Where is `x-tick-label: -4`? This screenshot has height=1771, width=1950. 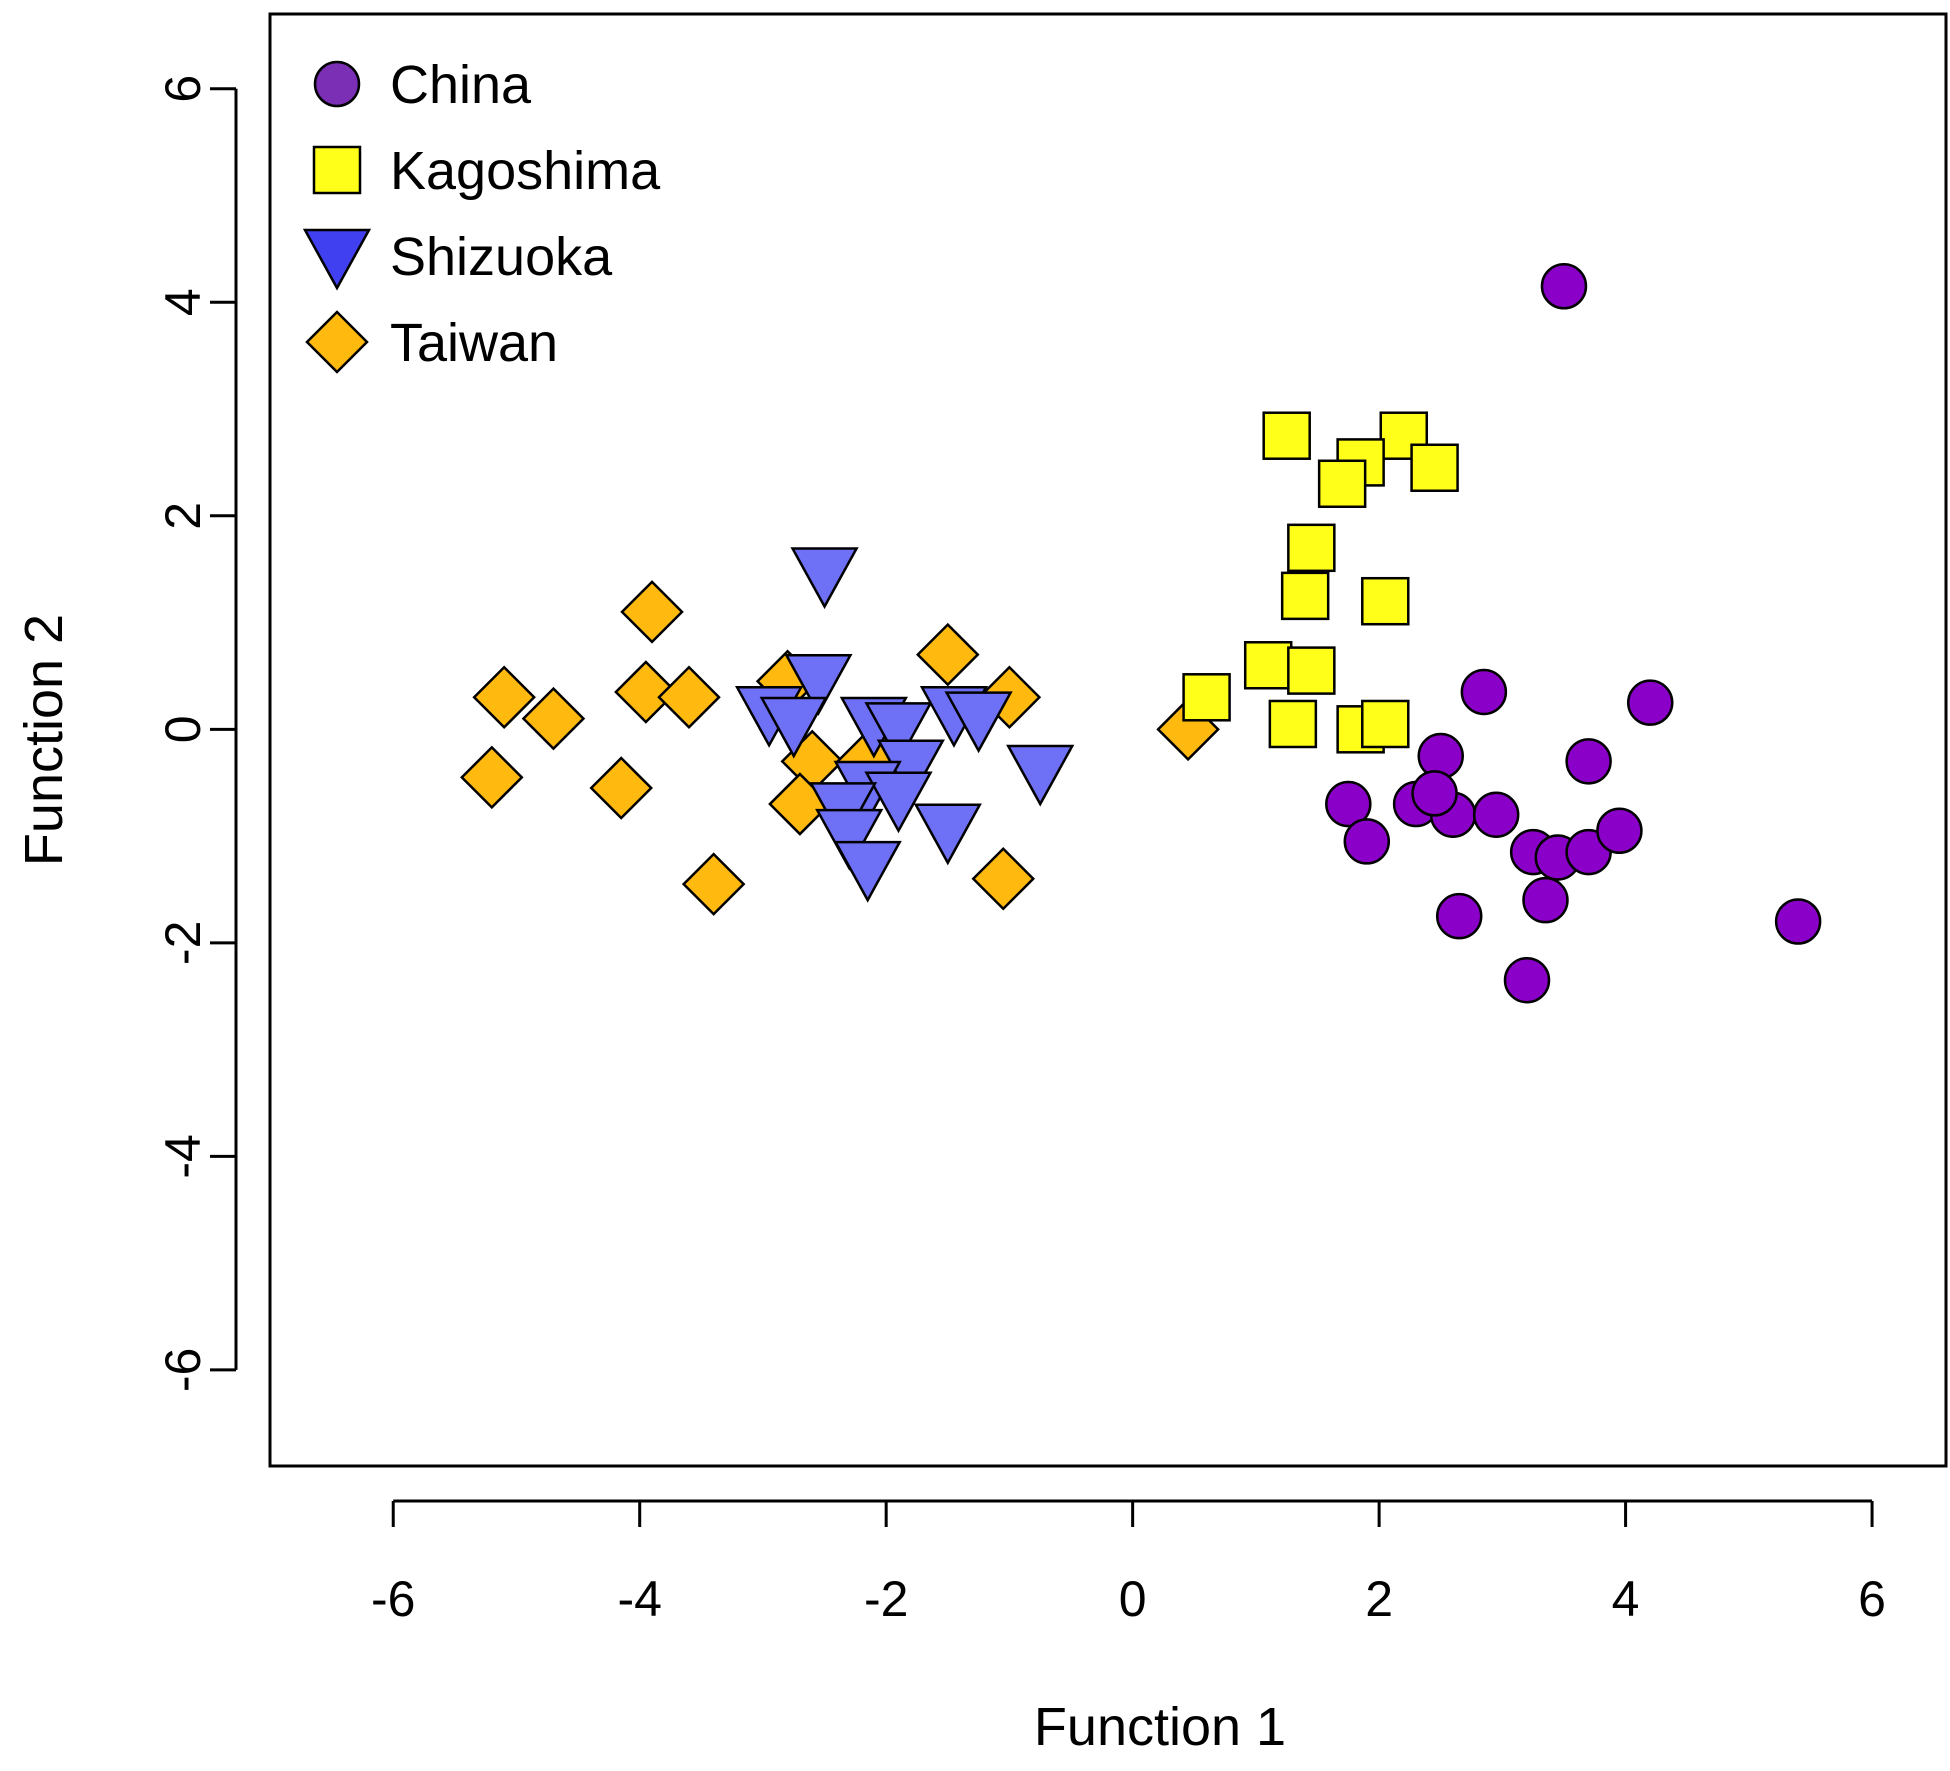 x-tick-label: -4 is located at coordinates (639, 1599).